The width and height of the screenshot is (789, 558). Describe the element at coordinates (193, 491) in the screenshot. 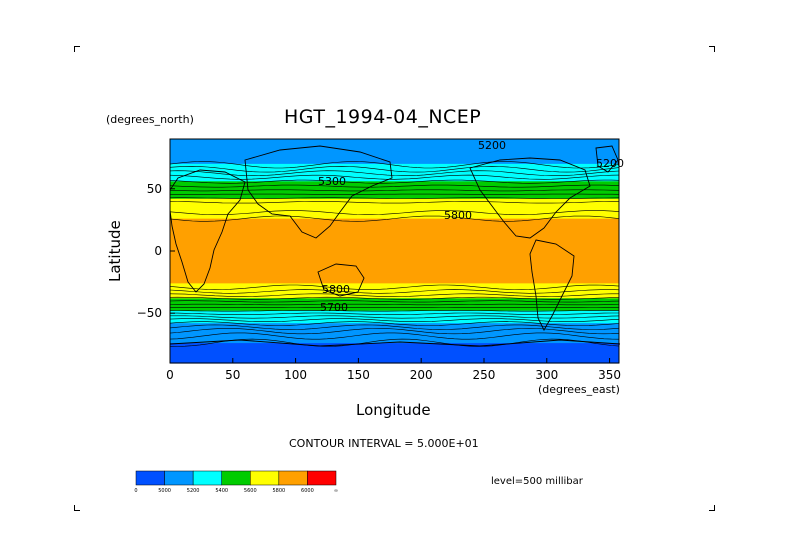

I see `colorbar-label: 5200` at that location.